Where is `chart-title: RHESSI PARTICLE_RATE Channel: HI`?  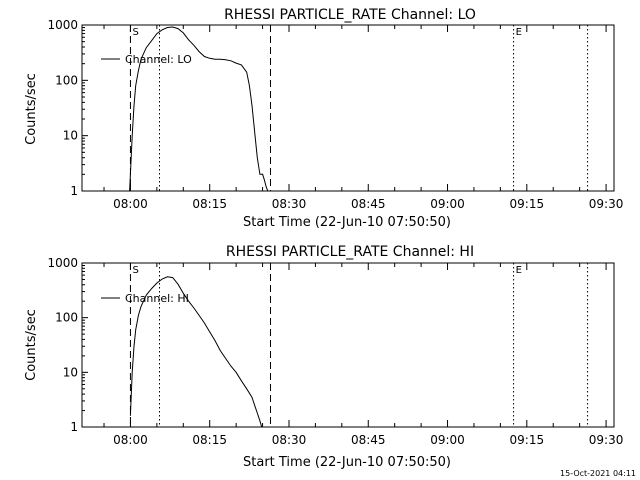
chart-title: RHESSI PARTICLE_RATE Channel: HI is located at coordinates (350, 252).